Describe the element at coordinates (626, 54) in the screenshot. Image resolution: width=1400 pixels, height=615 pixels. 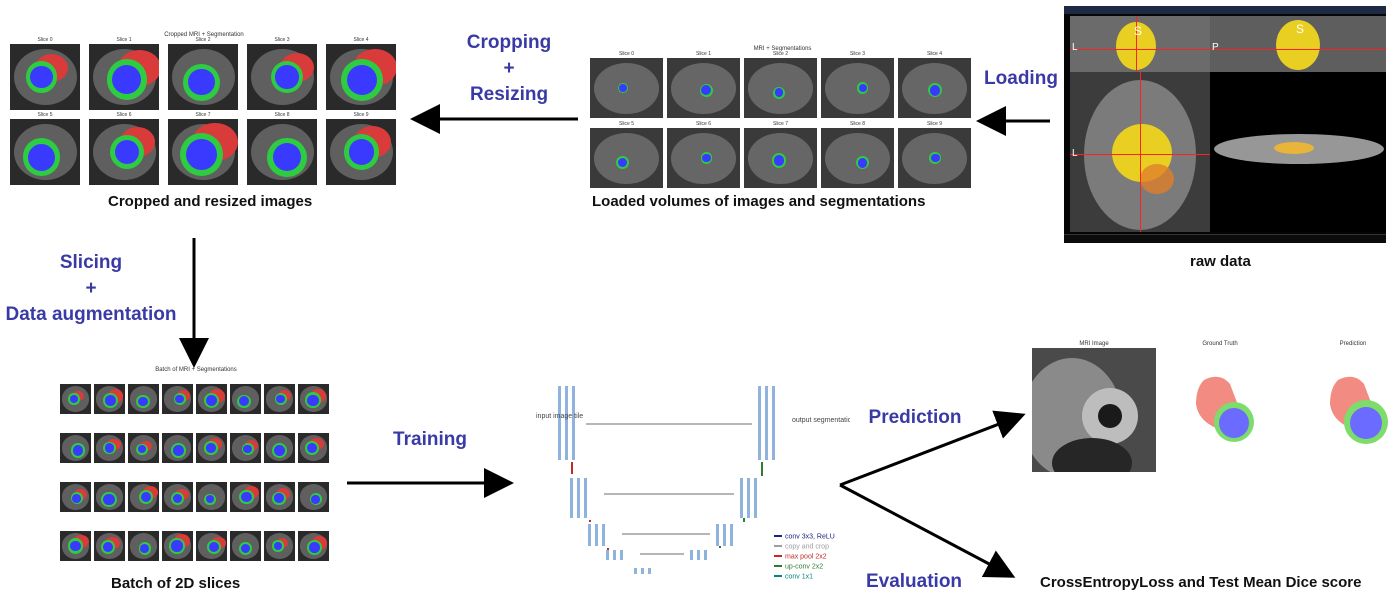
I see `slice-label: Slice 0` at that location.